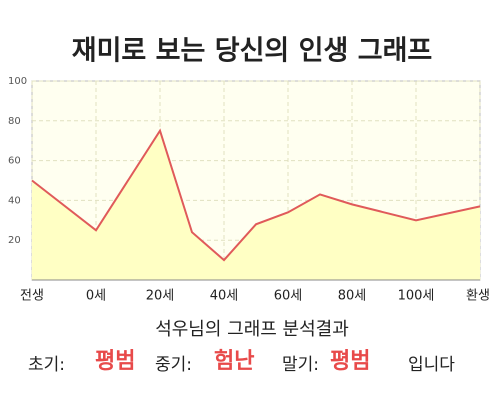  I want to click on analysis-result: 험난, so click(234, 361).